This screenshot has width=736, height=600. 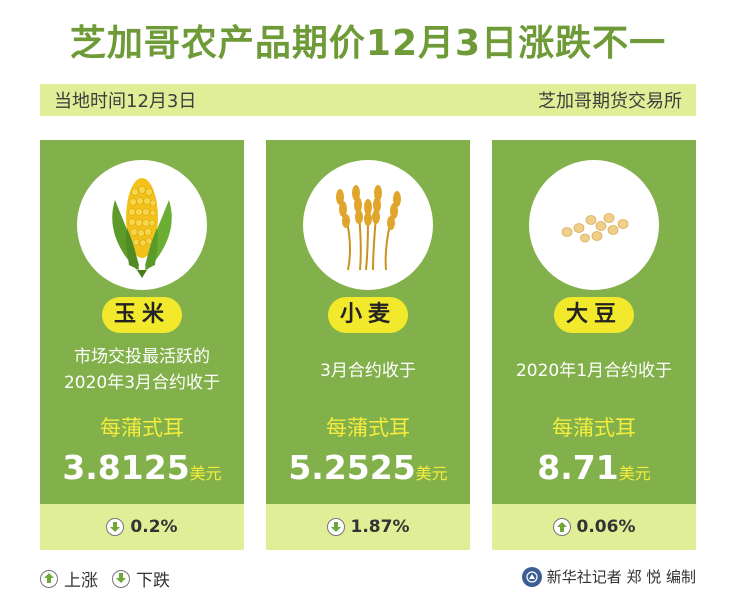 I want to click on legend-up-label: 上涨, so click(x=81, y=581).